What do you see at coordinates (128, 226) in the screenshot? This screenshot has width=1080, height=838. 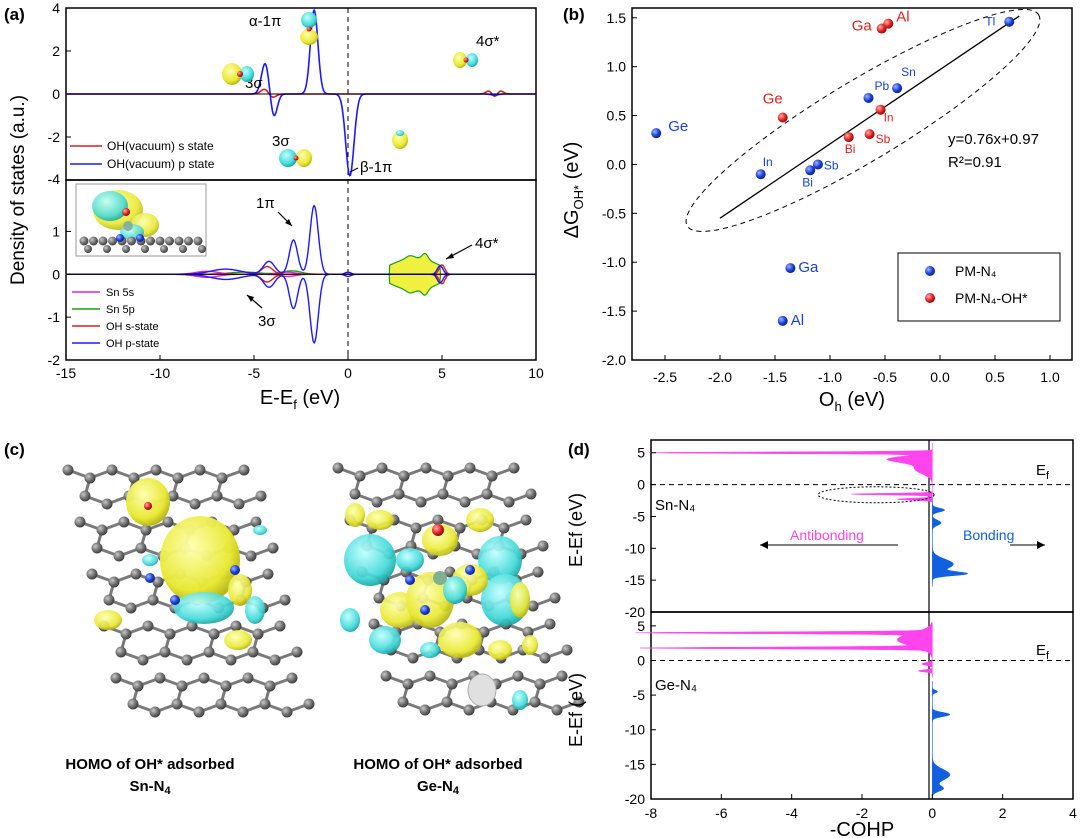 I see `inset-metal-atom` at bounding box center [128, 226].